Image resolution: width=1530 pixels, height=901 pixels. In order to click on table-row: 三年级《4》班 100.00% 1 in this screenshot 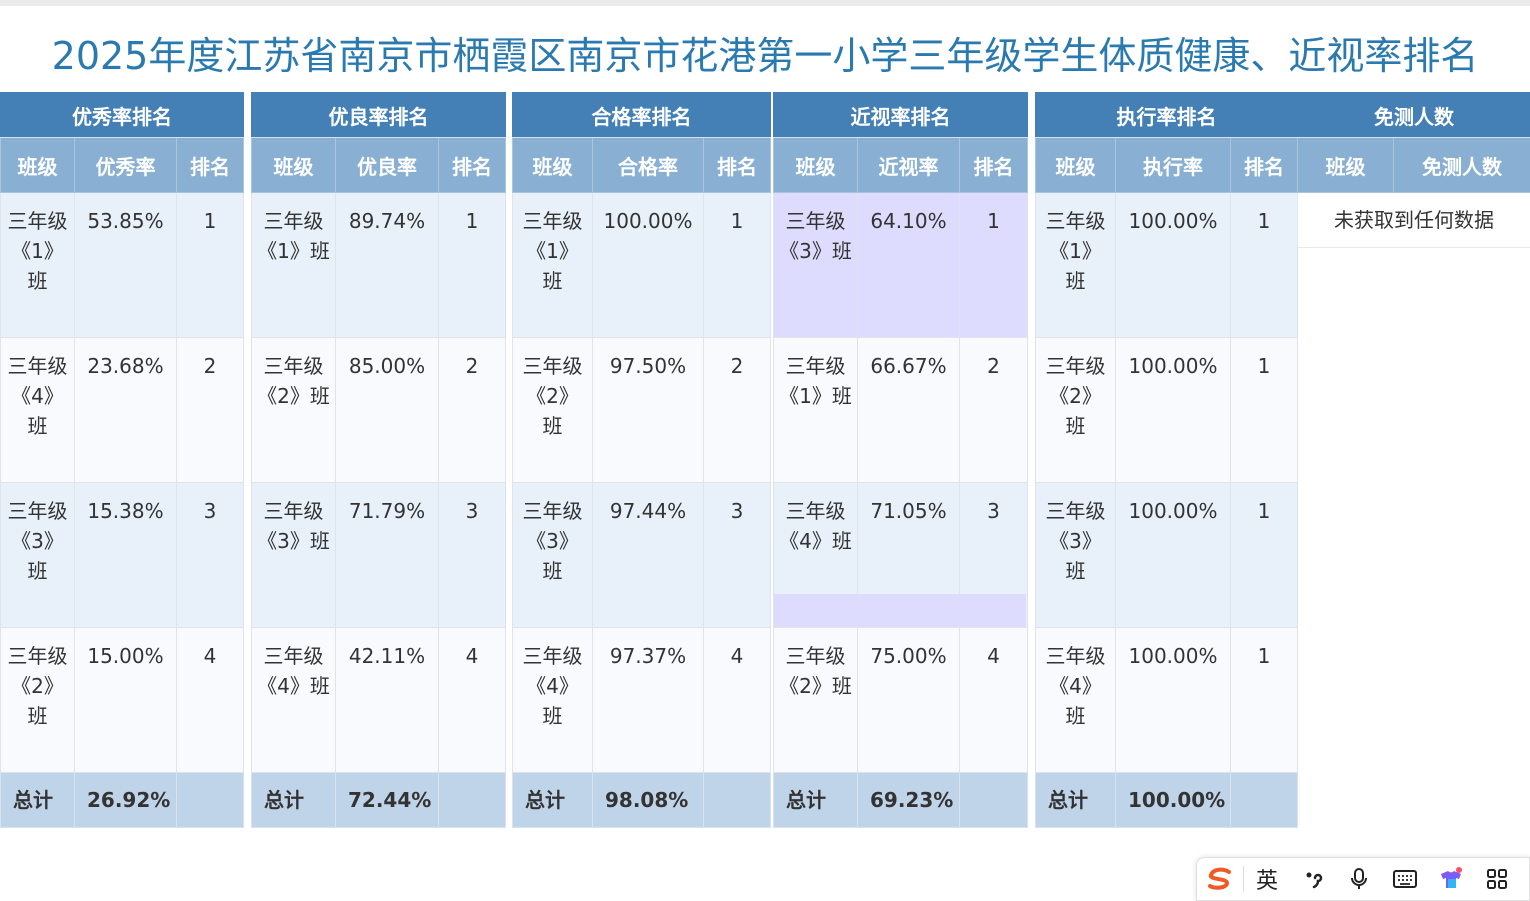, I will do `click(1167, 700)`.